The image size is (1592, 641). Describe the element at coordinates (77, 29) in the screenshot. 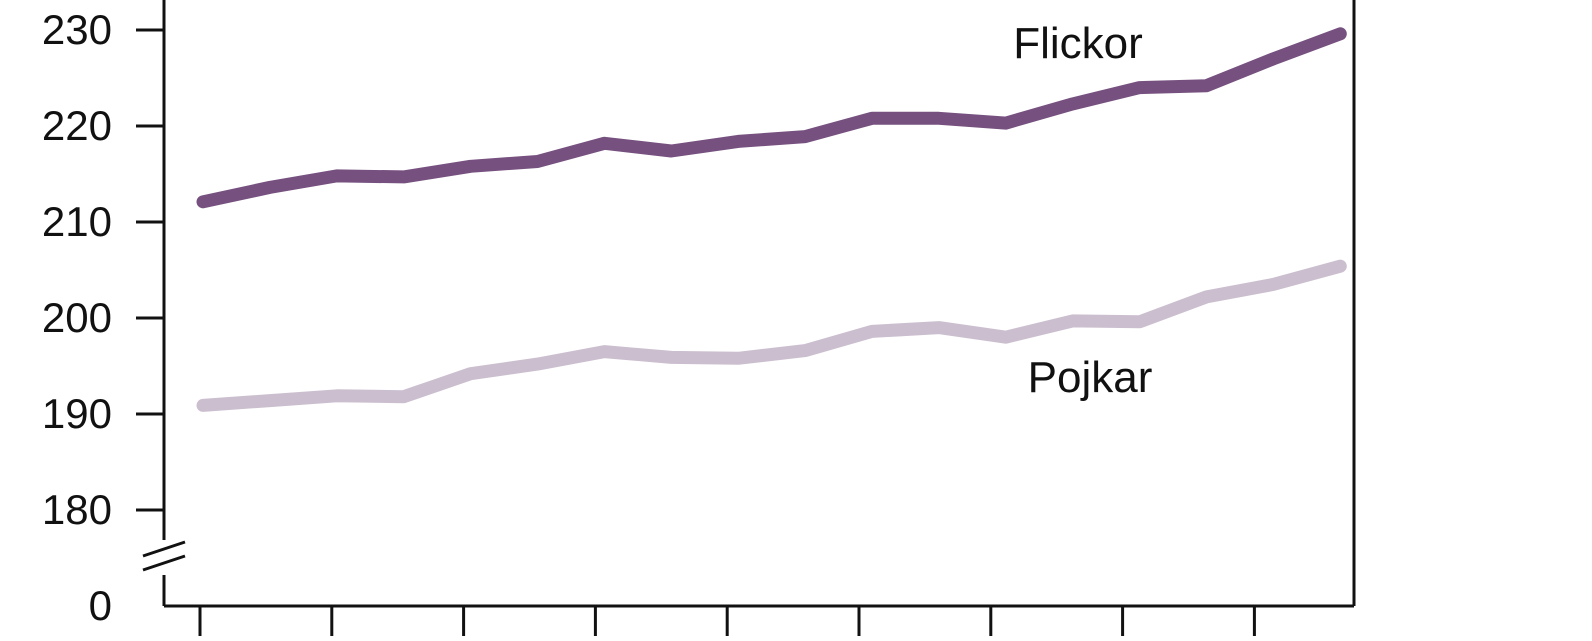

I see `y-tick-label: 230` at that location.